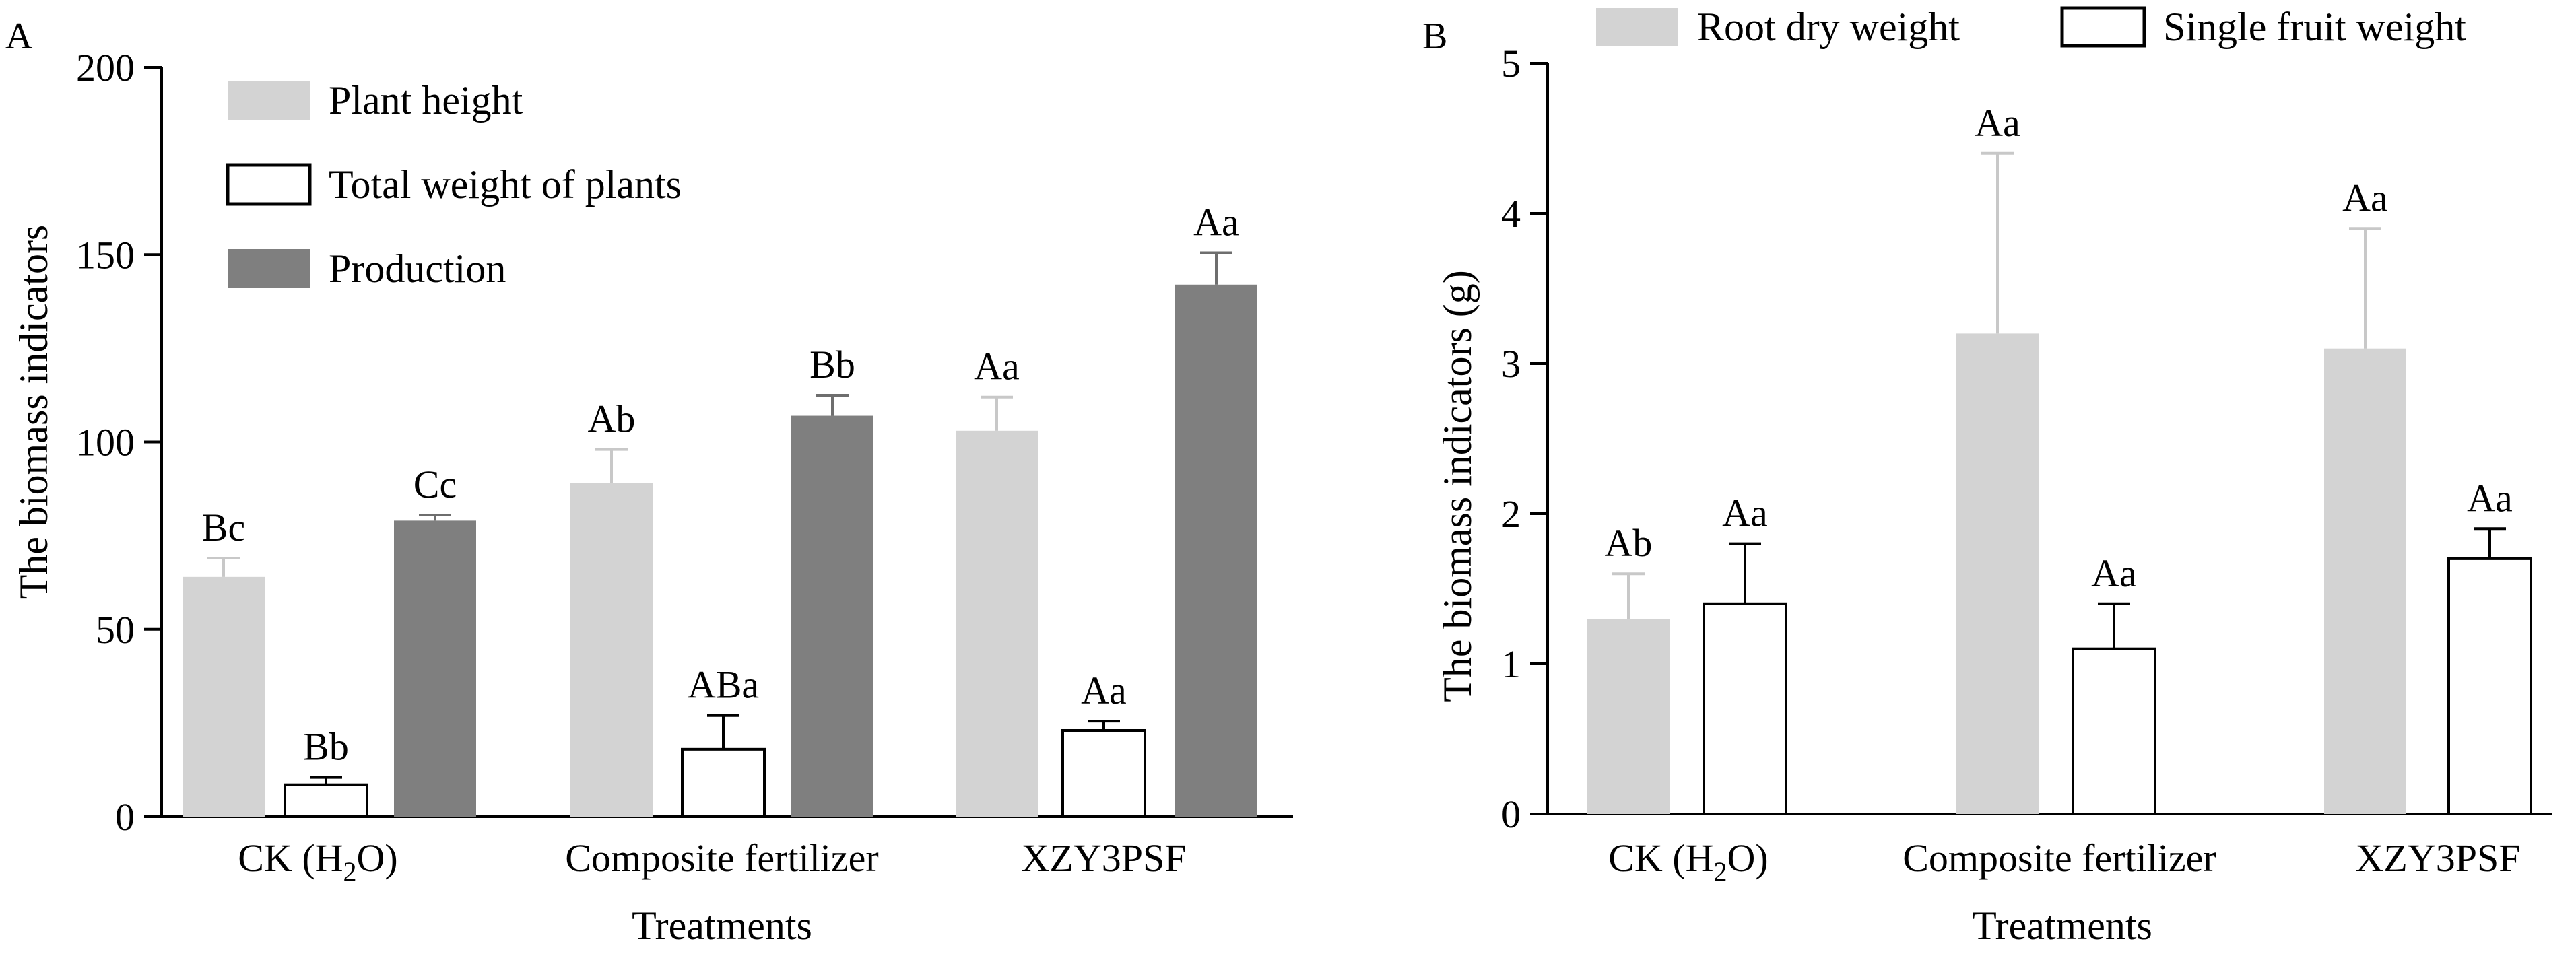 The width and height of the screenshot is (2576, 958). What do you see at coordinates (125, 817) in the screenshot?
I see `panel-a-y-tick-label: 0` at bounding box center [125, 817].